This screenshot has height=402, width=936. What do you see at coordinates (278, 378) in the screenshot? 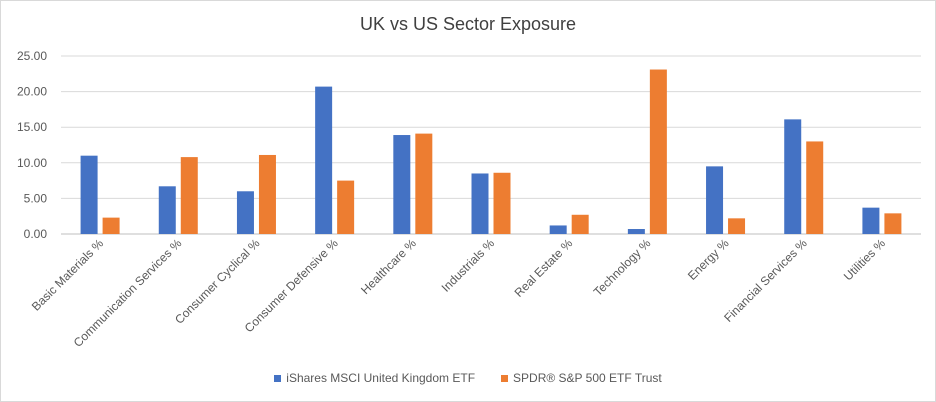
I see `legend-swatch-uk` at bounding box center [278, 378].